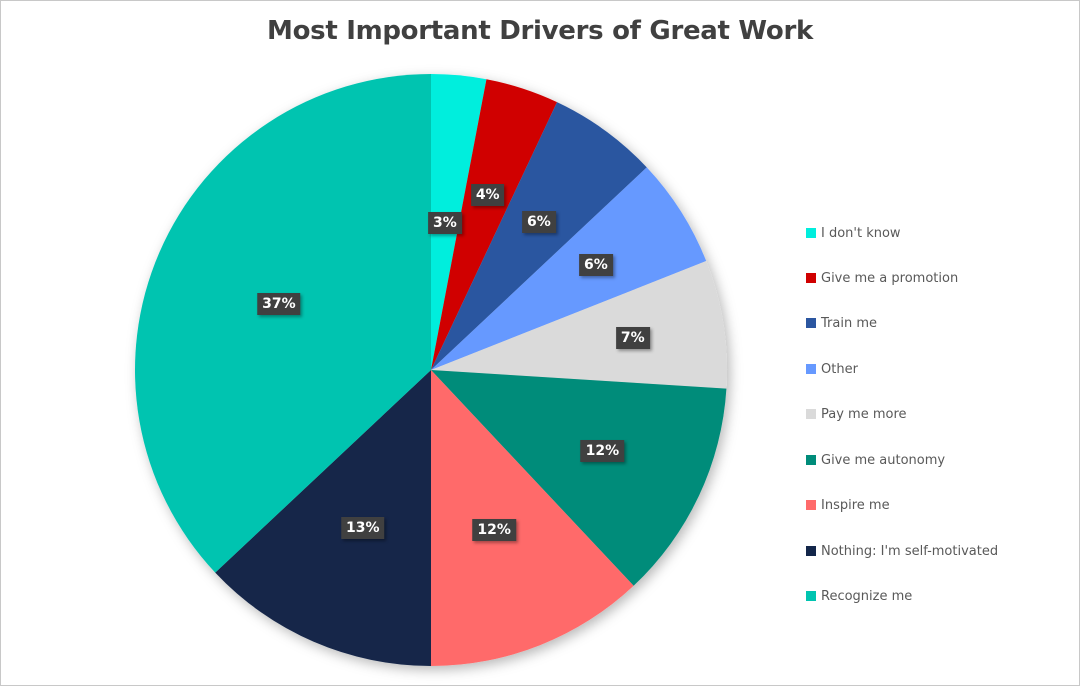  What do you see at coordinates (445, 222) in the screenshot?
I see `data-label: 3%` at bounding box center [445, 222].